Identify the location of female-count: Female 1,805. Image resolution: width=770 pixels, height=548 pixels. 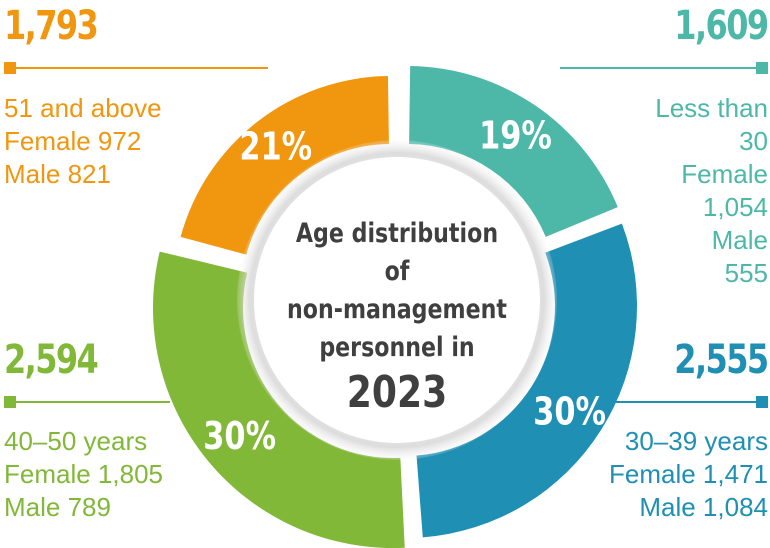
(83, 474).